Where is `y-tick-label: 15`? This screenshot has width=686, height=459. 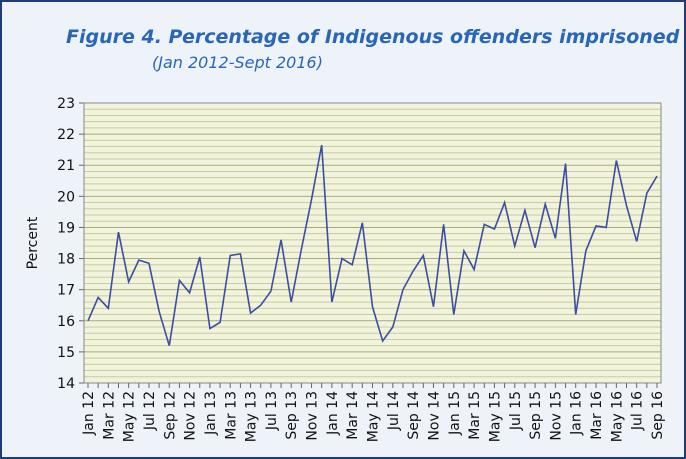 y-tick-label: 15 is located at coordinates (66, 353).